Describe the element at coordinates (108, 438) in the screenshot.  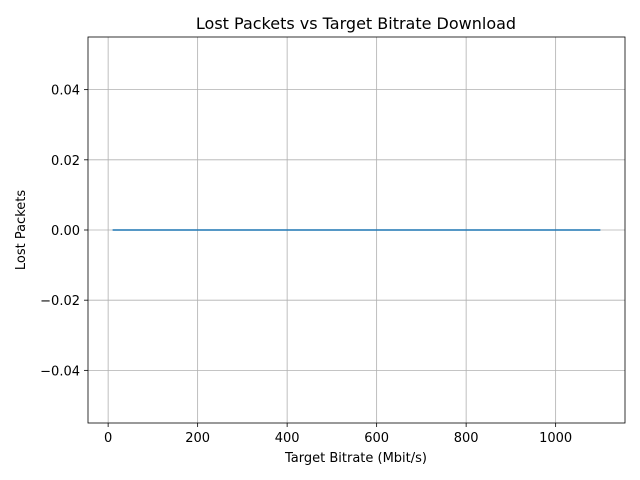
I see `x-tick-label: 0` at that location.